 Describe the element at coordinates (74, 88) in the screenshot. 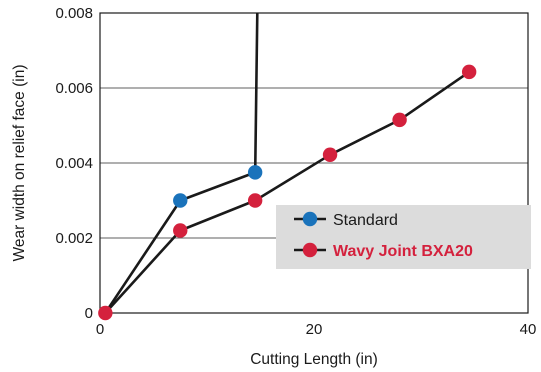

I see `y-tick-label: 0.006` at that location.